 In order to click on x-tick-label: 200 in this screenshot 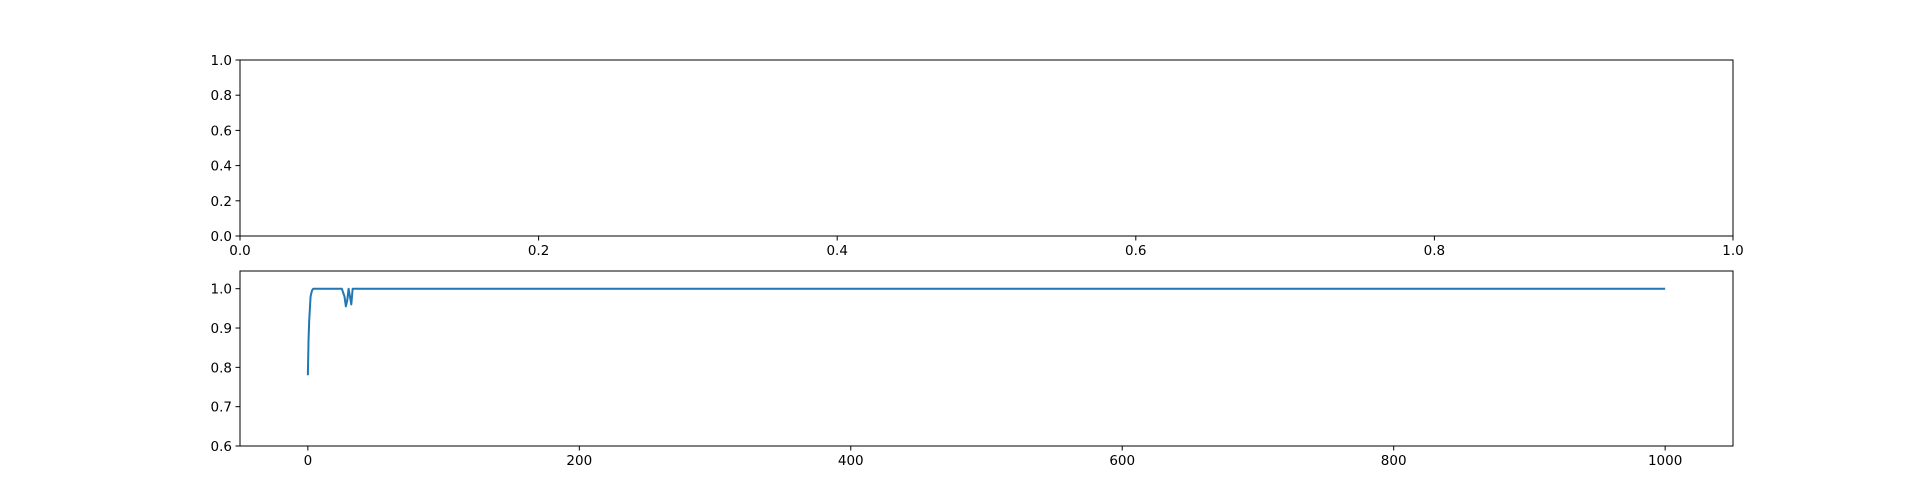, I will do `click(579, 461)`.